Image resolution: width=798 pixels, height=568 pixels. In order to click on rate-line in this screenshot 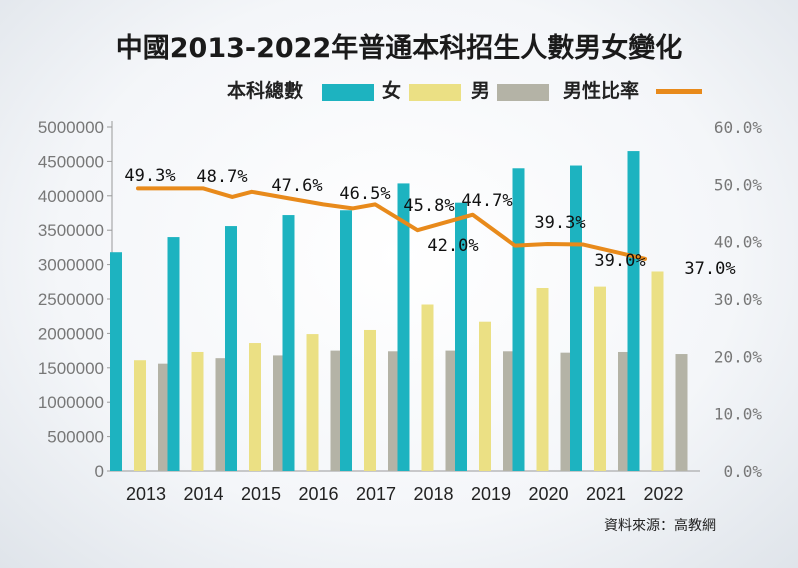, I will do `click(391, 223)`.